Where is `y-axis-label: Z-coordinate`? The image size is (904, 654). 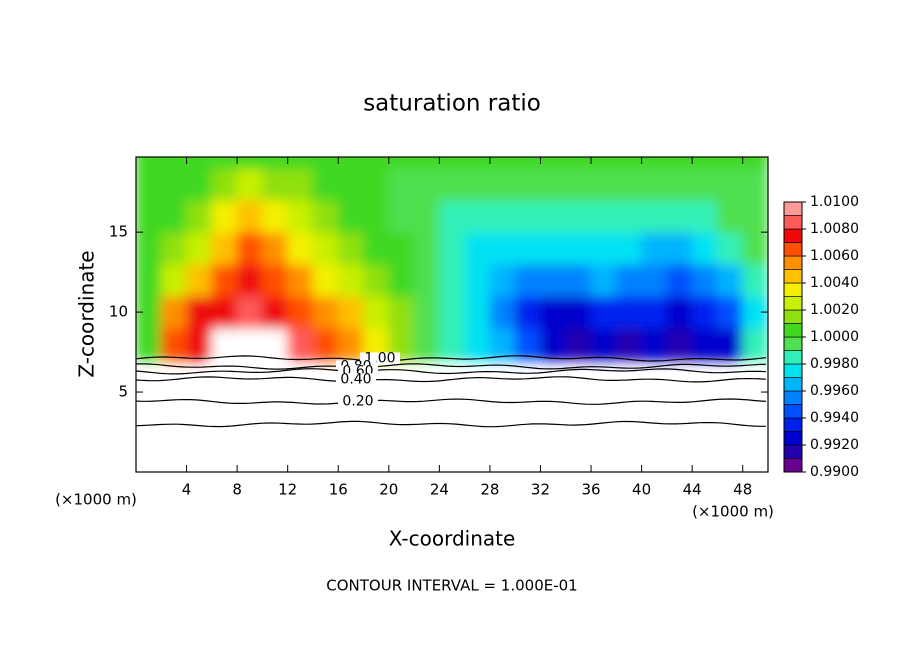
y-axis-label: Z-coordinate is located at coordinates (87, 313).